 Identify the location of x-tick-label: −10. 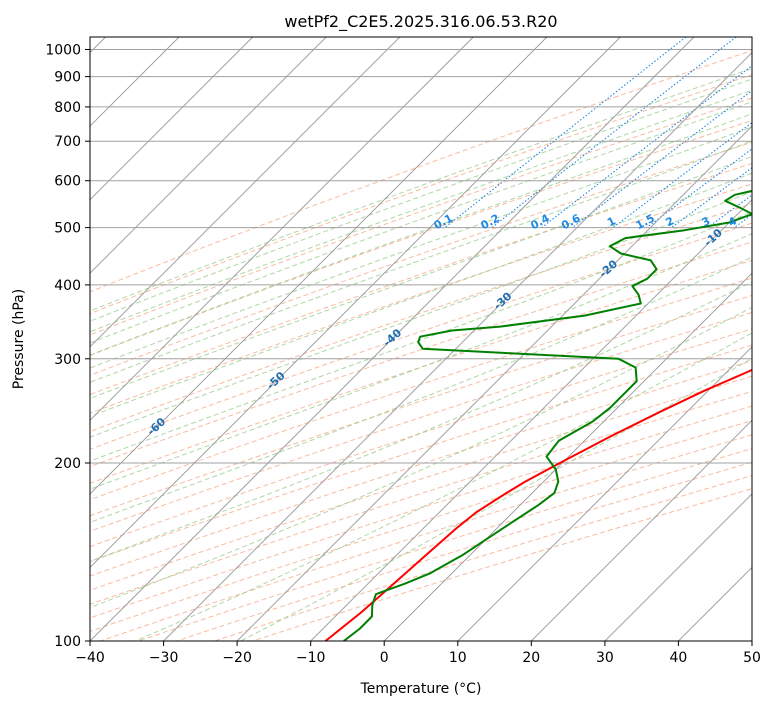
(311, 658).